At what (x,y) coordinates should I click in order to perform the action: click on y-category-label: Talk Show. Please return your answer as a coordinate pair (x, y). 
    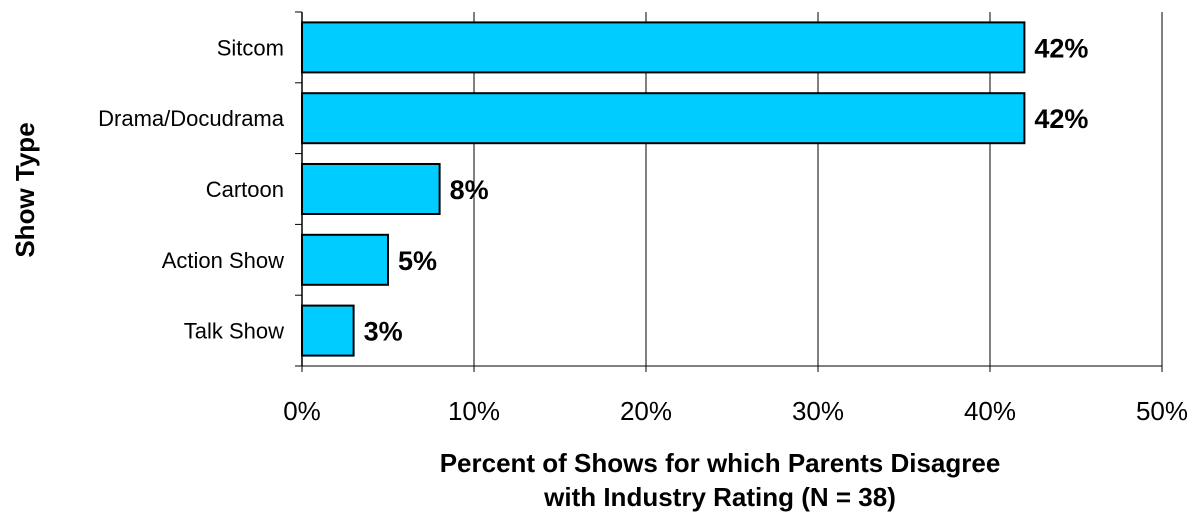
    Looking at the image, I should click on (234, 331).